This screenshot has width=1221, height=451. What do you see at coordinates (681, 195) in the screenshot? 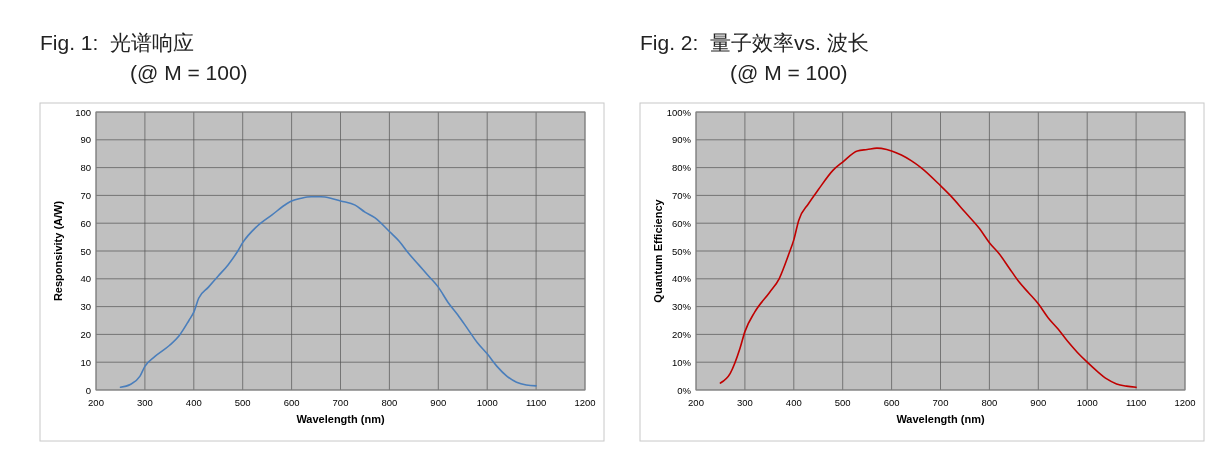
I see `y-tick-label: 70%` at bounding box center [681, 195].